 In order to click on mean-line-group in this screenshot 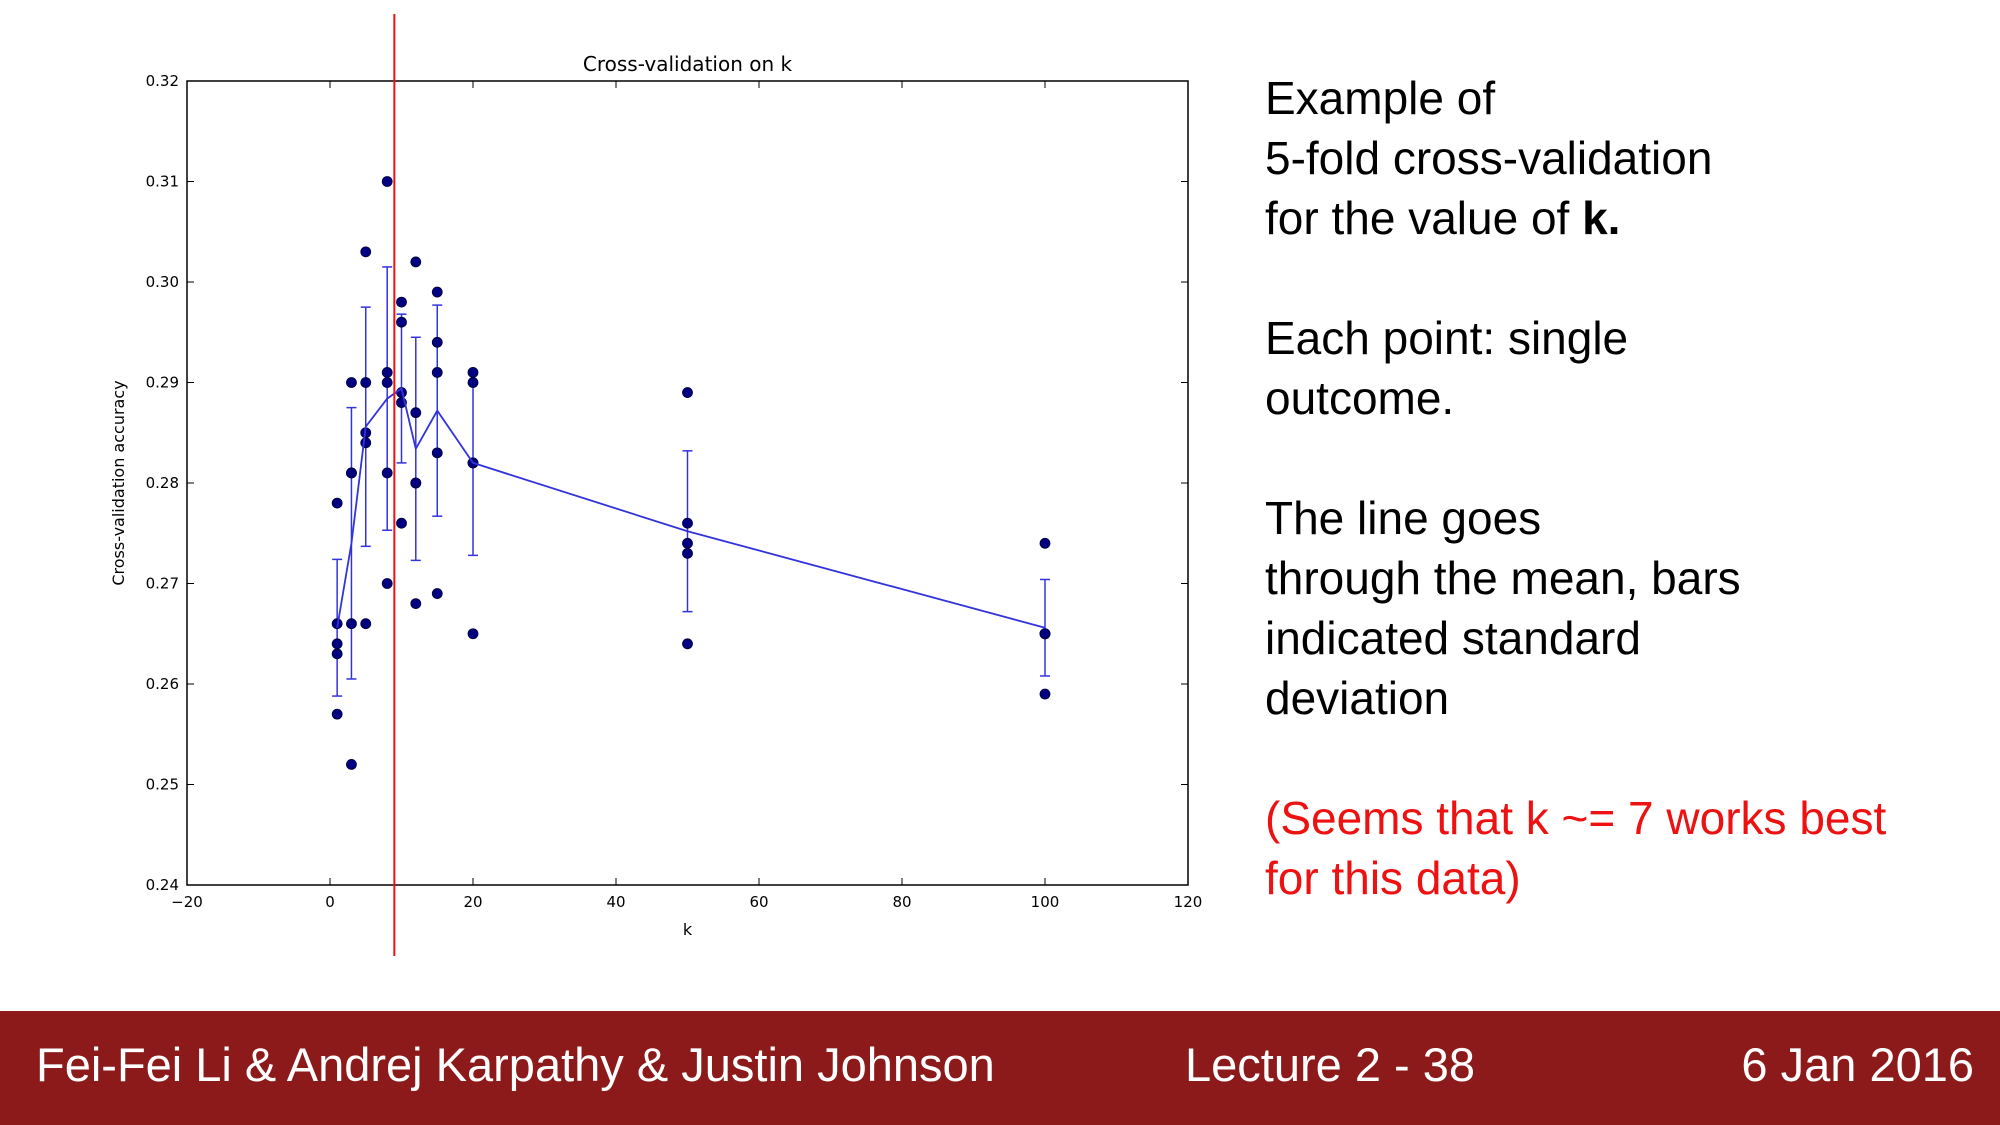, I will do `click(691, 508)`.